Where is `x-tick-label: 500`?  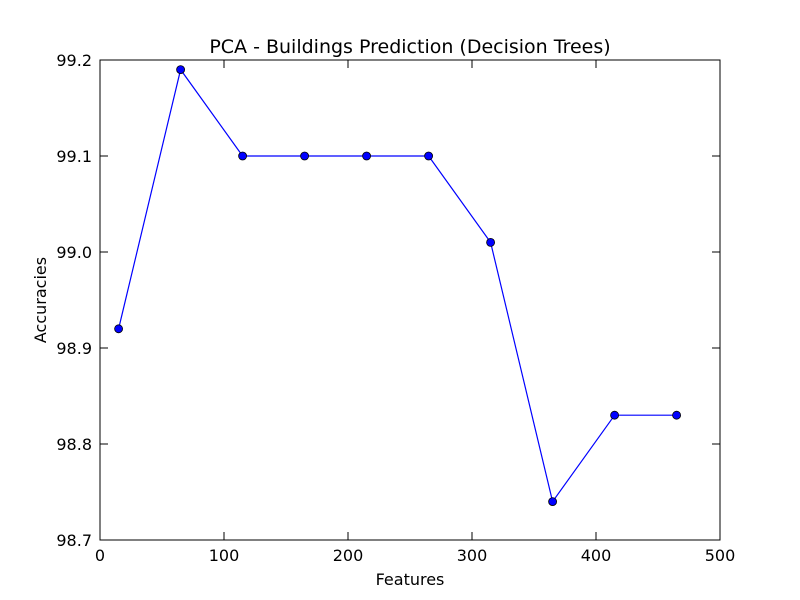
x-tick-label: 500 is located at coordinates (720, 555).